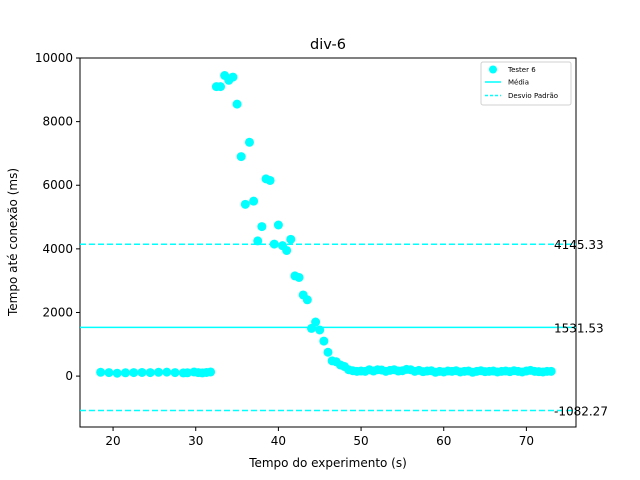 The image size is (640, 480). What do you see at coordinates (526, 441) in the screenshot?
I see `x-tick-label: 70` at bounding box center [526, 441].